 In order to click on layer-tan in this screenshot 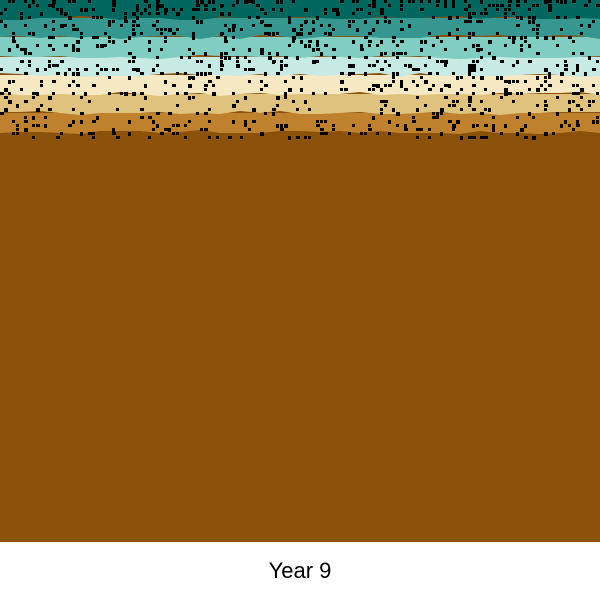, I will do `click(300, 104)`.